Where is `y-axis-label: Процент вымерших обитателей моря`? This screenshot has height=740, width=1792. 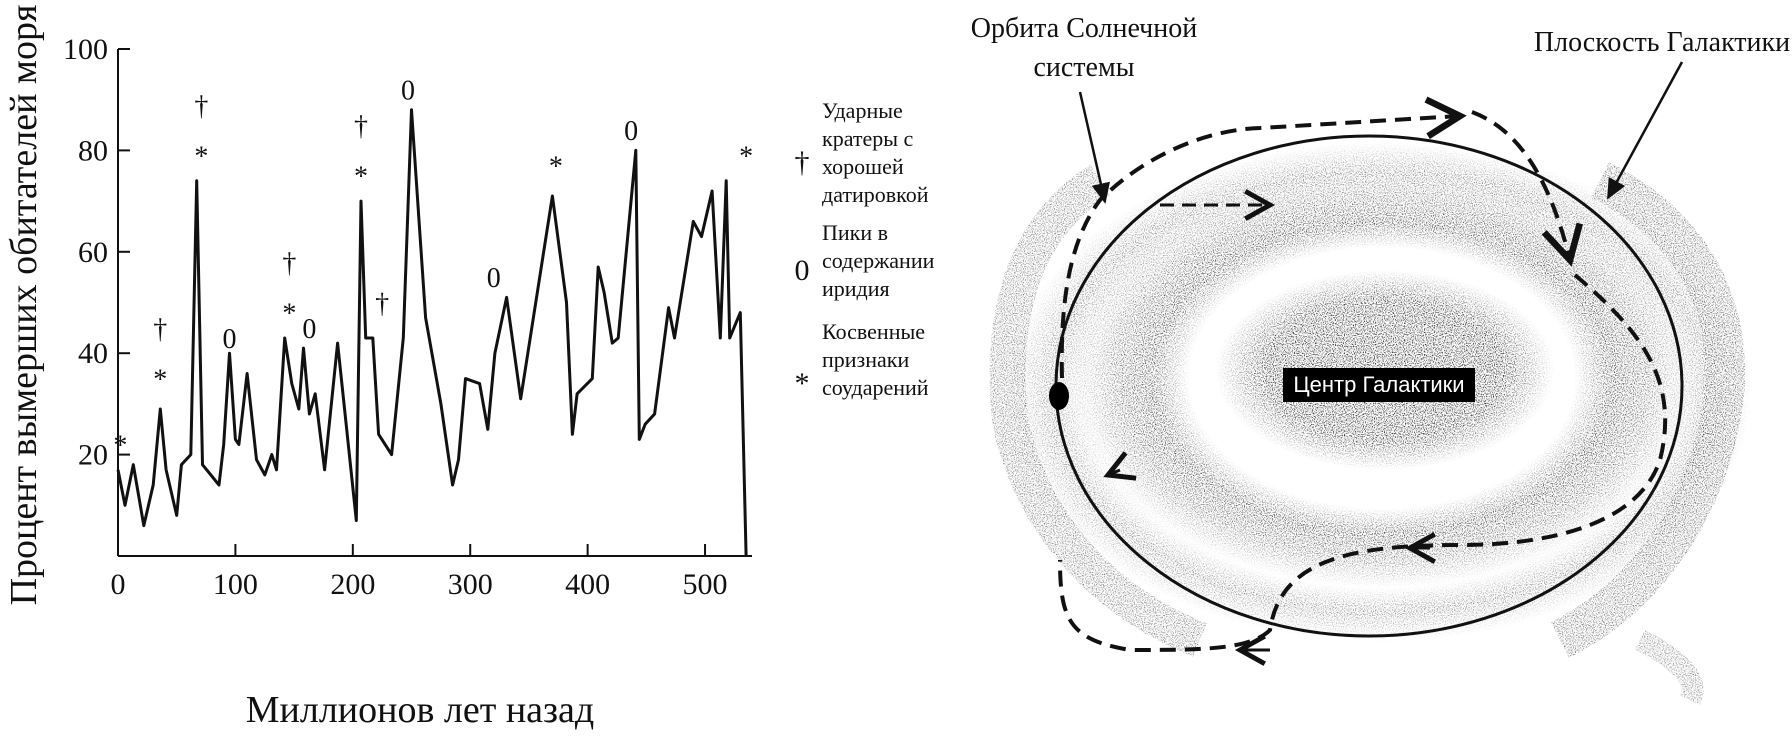
y-axis-label: Процент вымерших обитателей моря is located at coordinates (24, 305).